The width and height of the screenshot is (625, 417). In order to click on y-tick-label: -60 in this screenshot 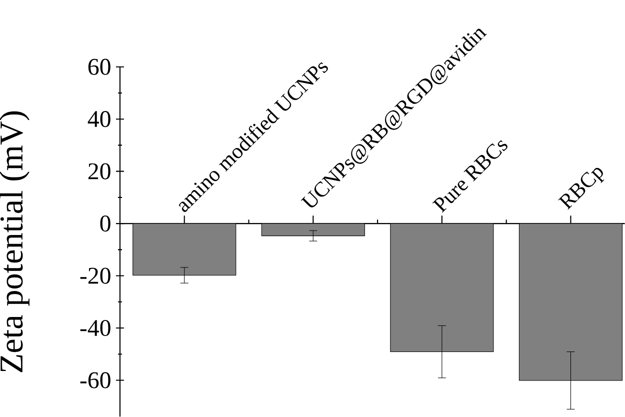, I will do `click(95, 380)`.